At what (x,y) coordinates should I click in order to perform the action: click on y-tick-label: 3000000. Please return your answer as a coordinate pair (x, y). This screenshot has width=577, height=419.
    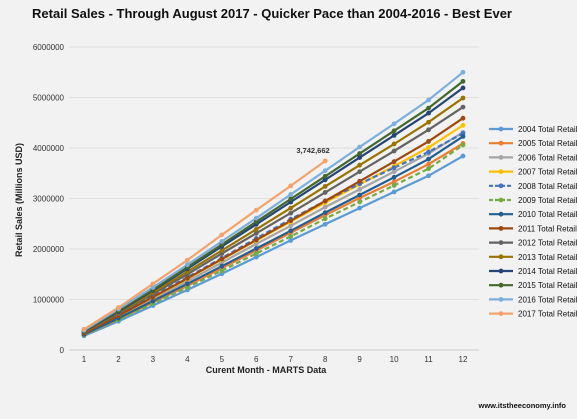
    Looking at the image, I should click on (49, 199).